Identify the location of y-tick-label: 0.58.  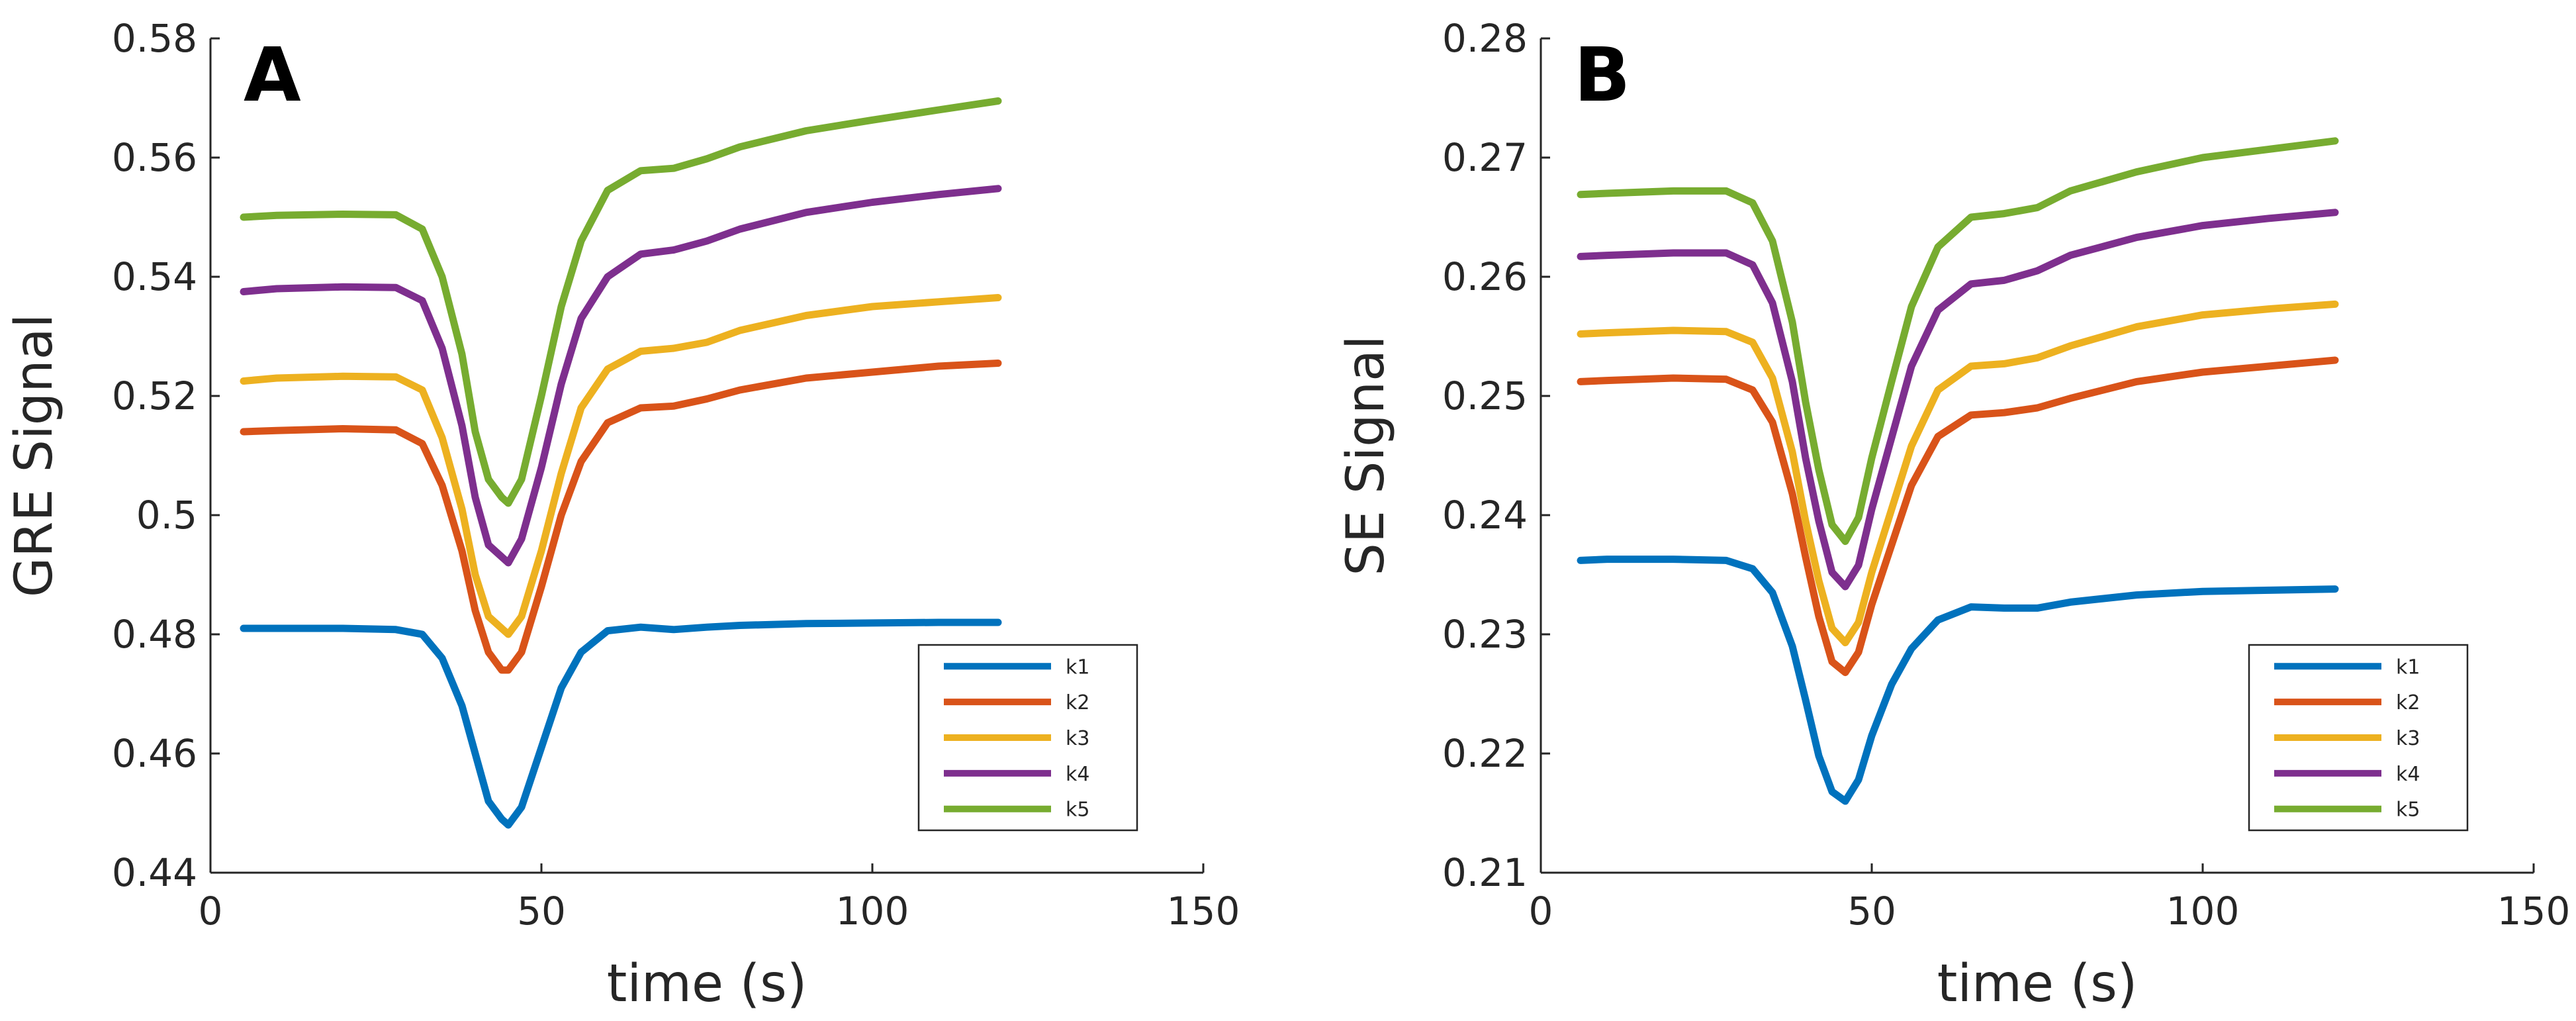
(154, 38).